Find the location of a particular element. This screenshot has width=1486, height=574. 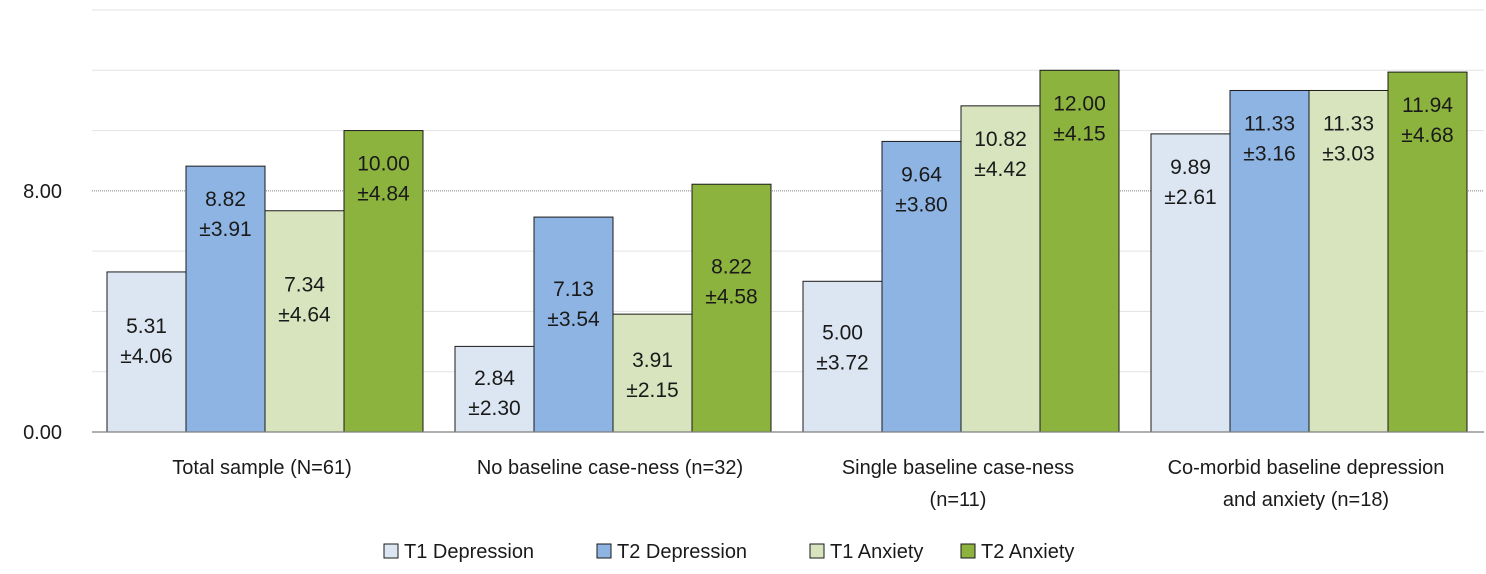

data-label-value: 12.00 is located at coordinates (1079, 103).